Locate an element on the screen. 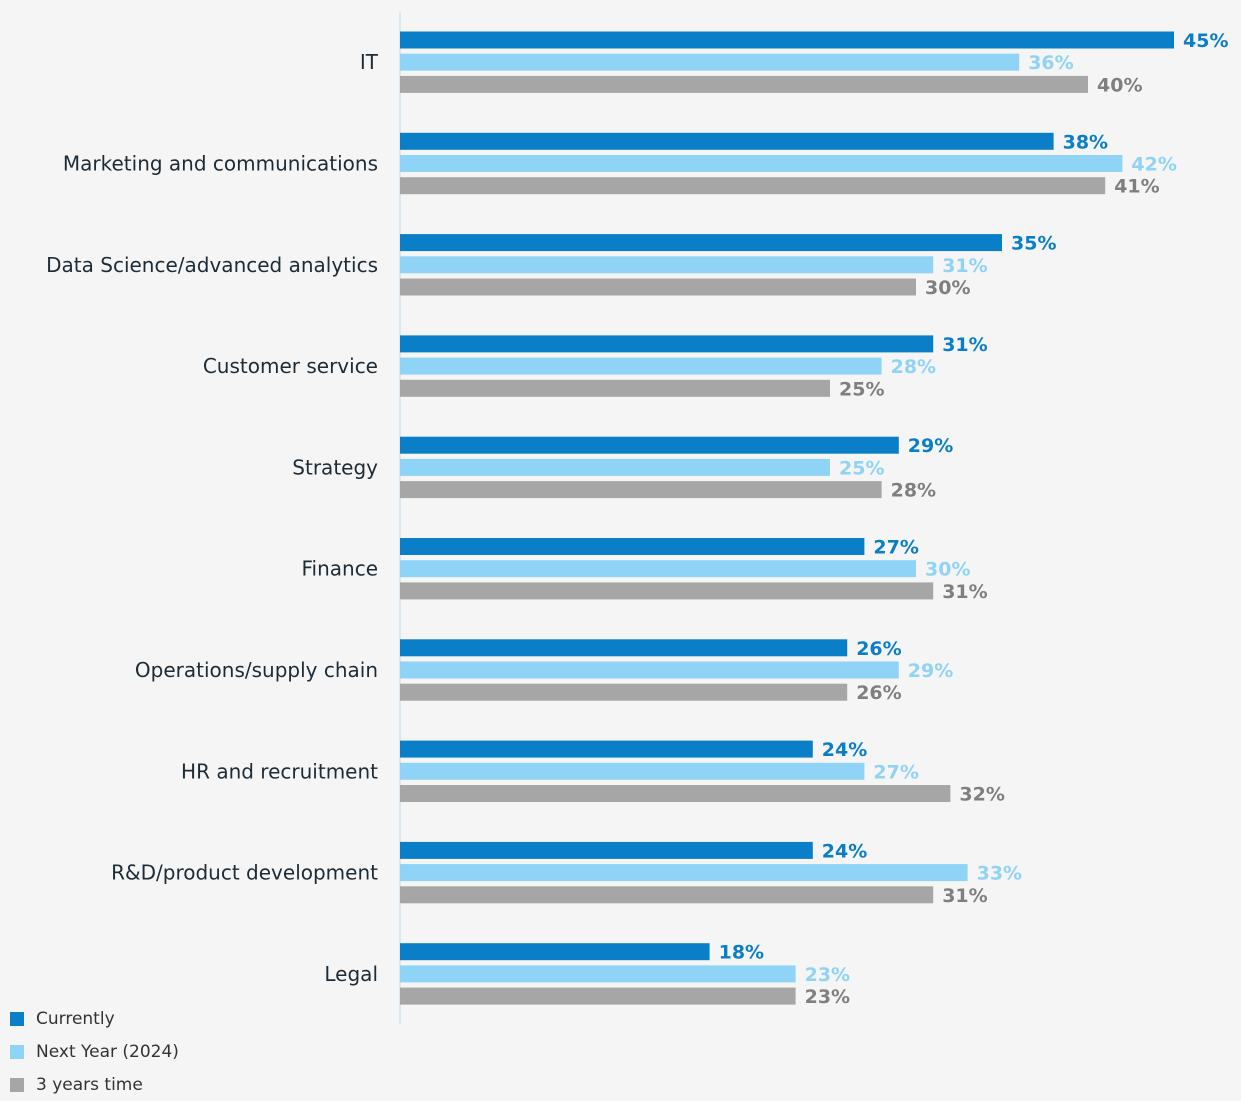 This screenshot has width=1241, height=1101. bar-strategy-currently is located at coordinates (649, 445).